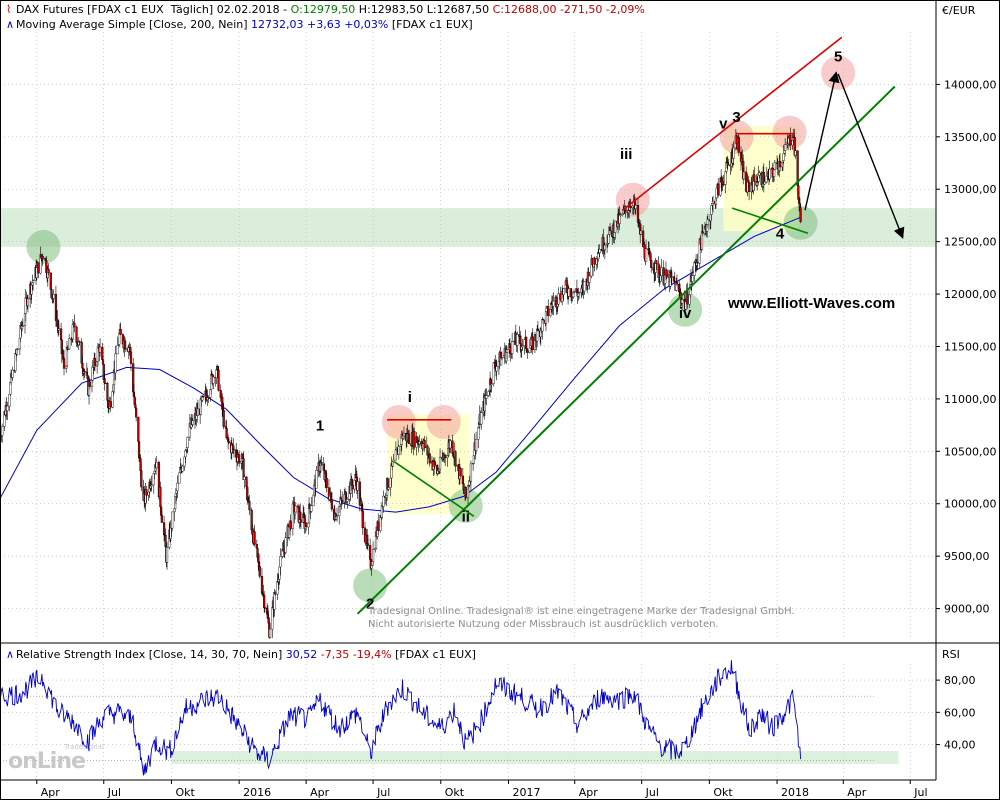 This screenshot has height=800, width=1000. I want to click on wave-label: v, so click(723, 123).